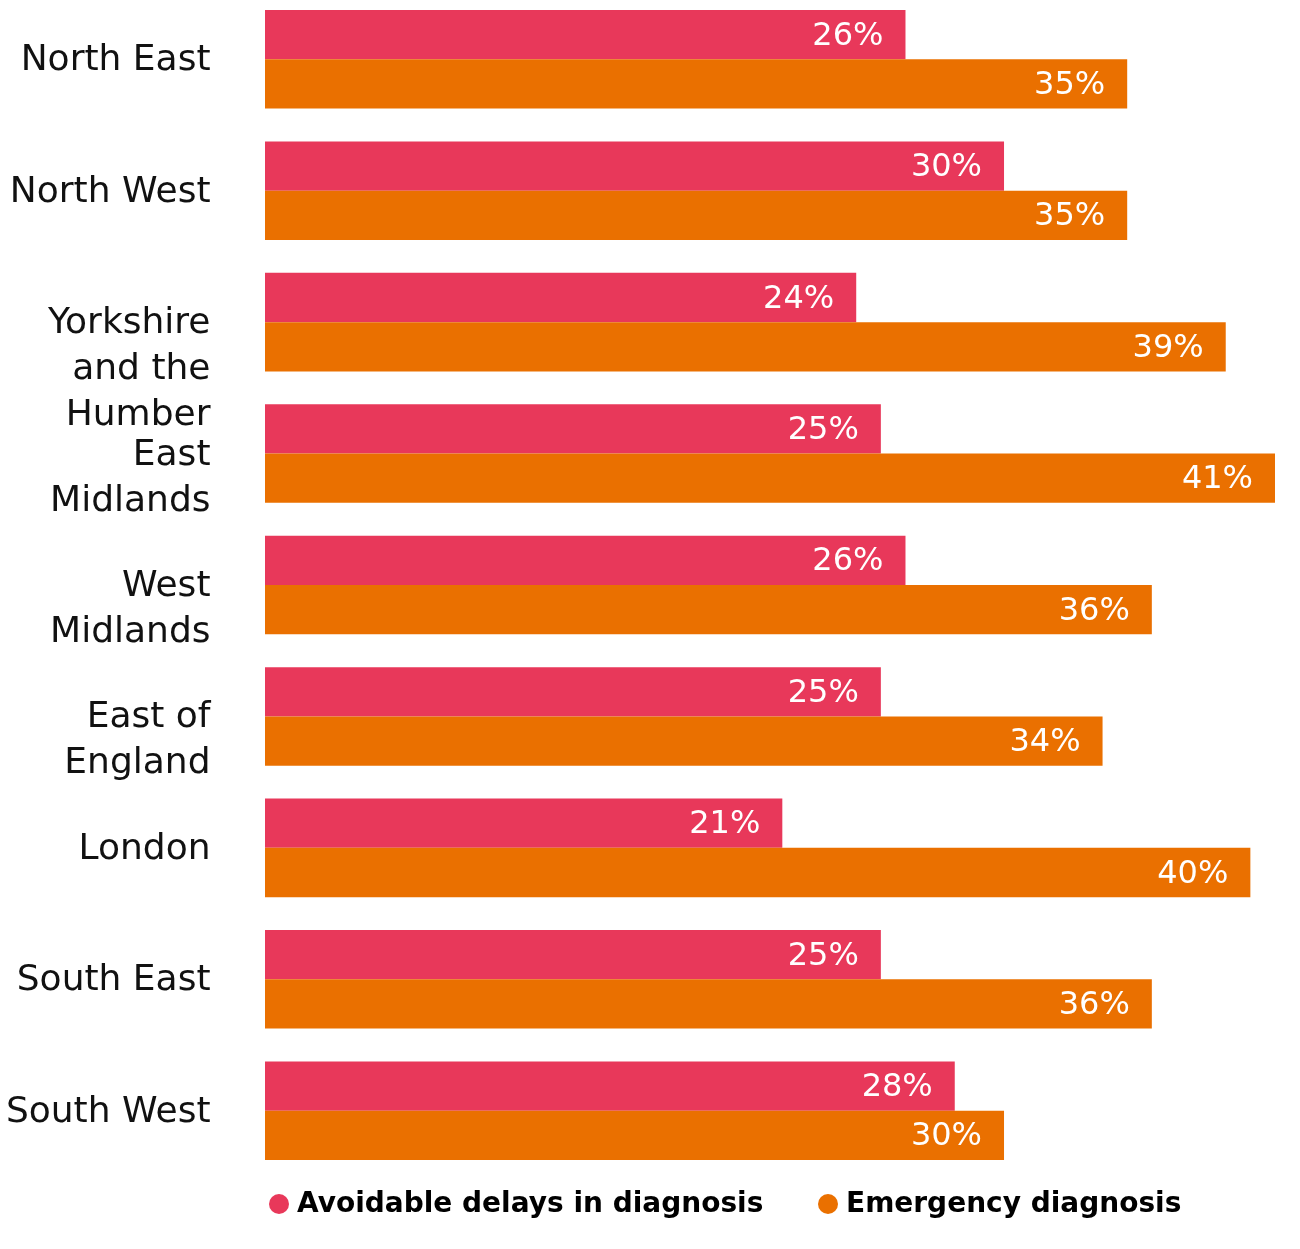  I want to click on data-label: 28%, so click(897, 1085).